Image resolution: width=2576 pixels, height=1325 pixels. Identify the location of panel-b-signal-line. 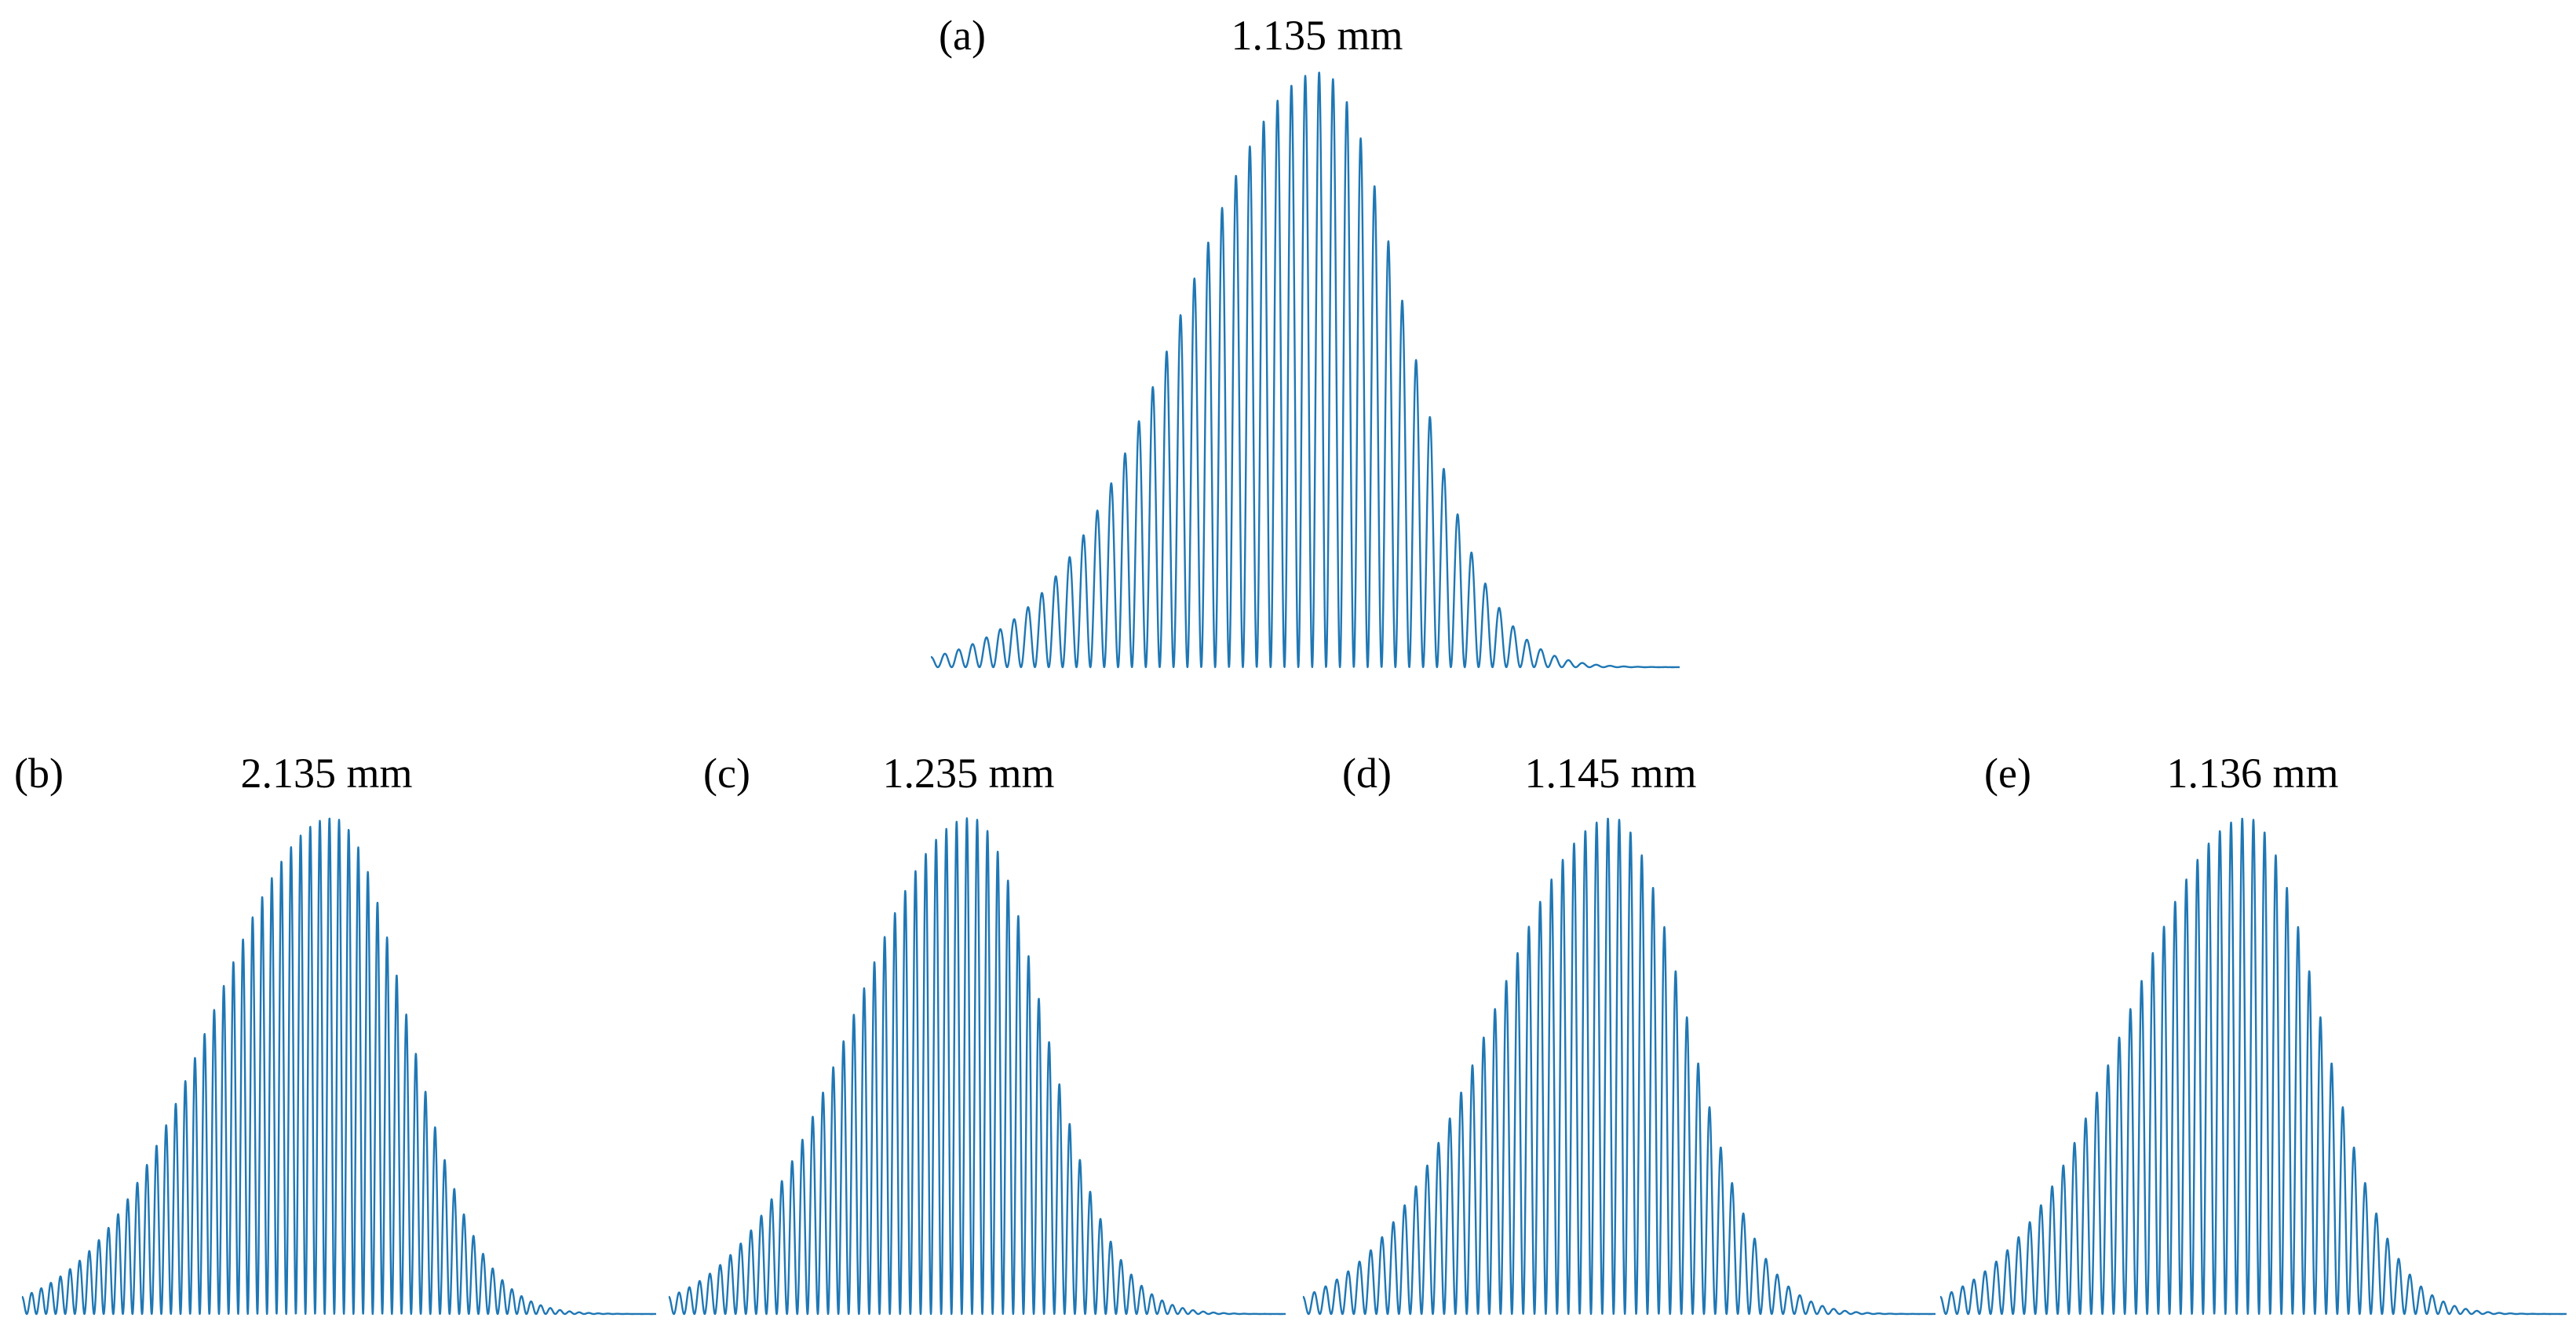
(339, 1066).